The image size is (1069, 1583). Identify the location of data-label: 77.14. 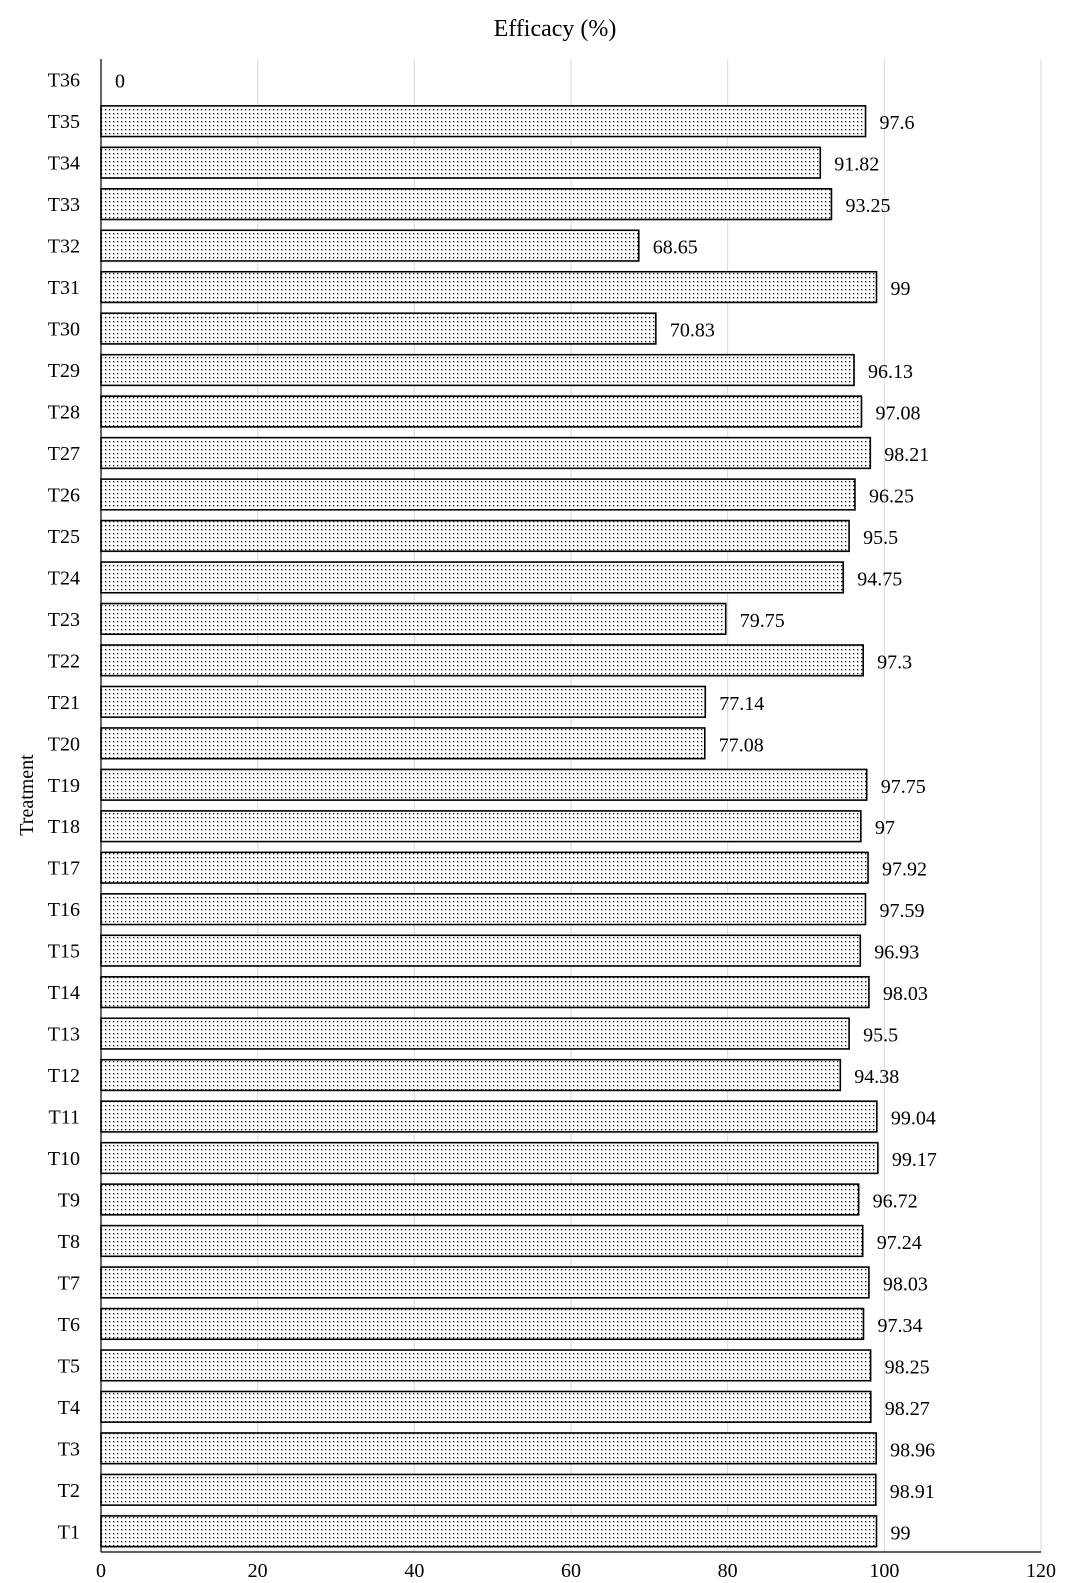
(741, 704).